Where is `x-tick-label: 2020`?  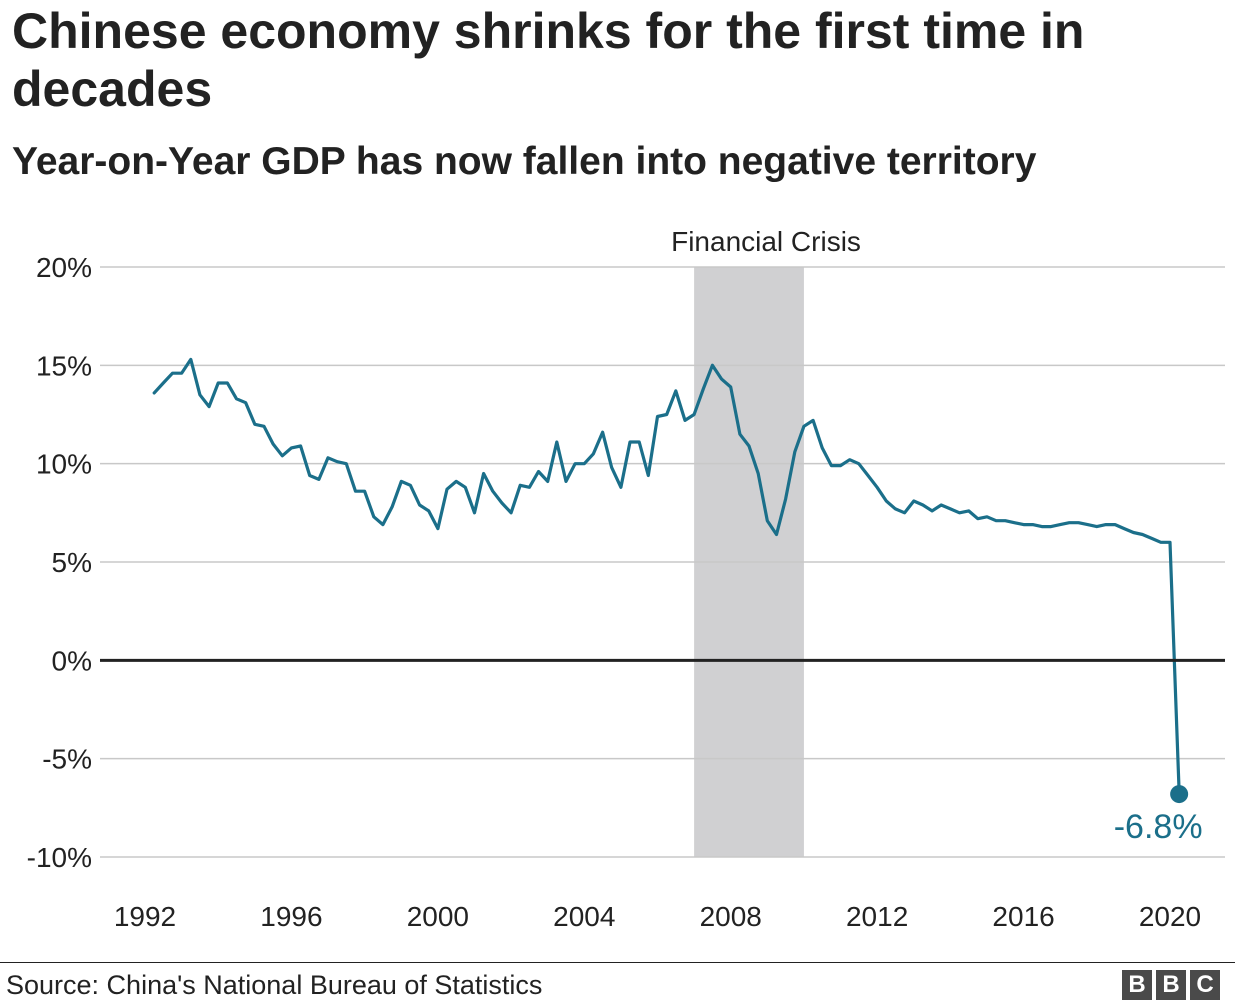 x-tick-label: 2020 is located at coordinates (1170, 916).